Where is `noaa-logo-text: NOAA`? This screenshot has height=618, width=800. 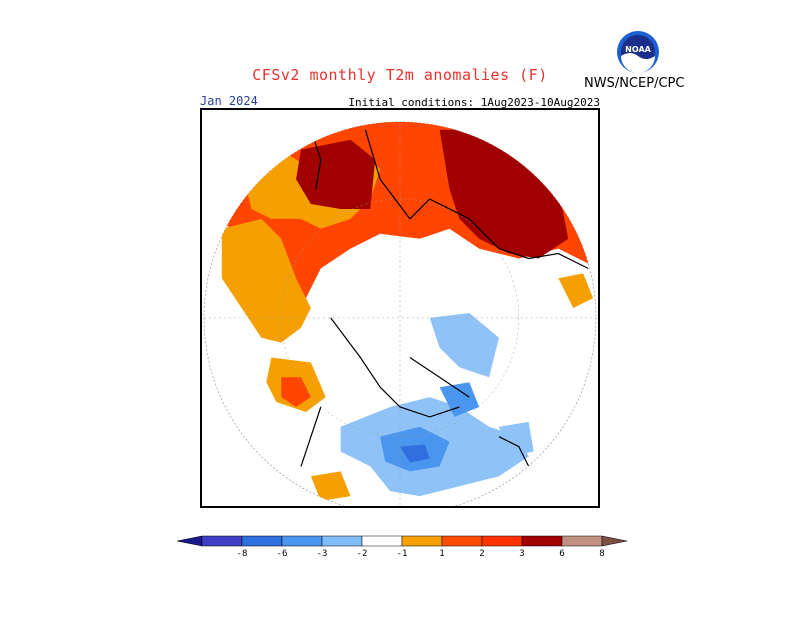 noaa-logo-text: NOAA is located at coordinates (638, 49).